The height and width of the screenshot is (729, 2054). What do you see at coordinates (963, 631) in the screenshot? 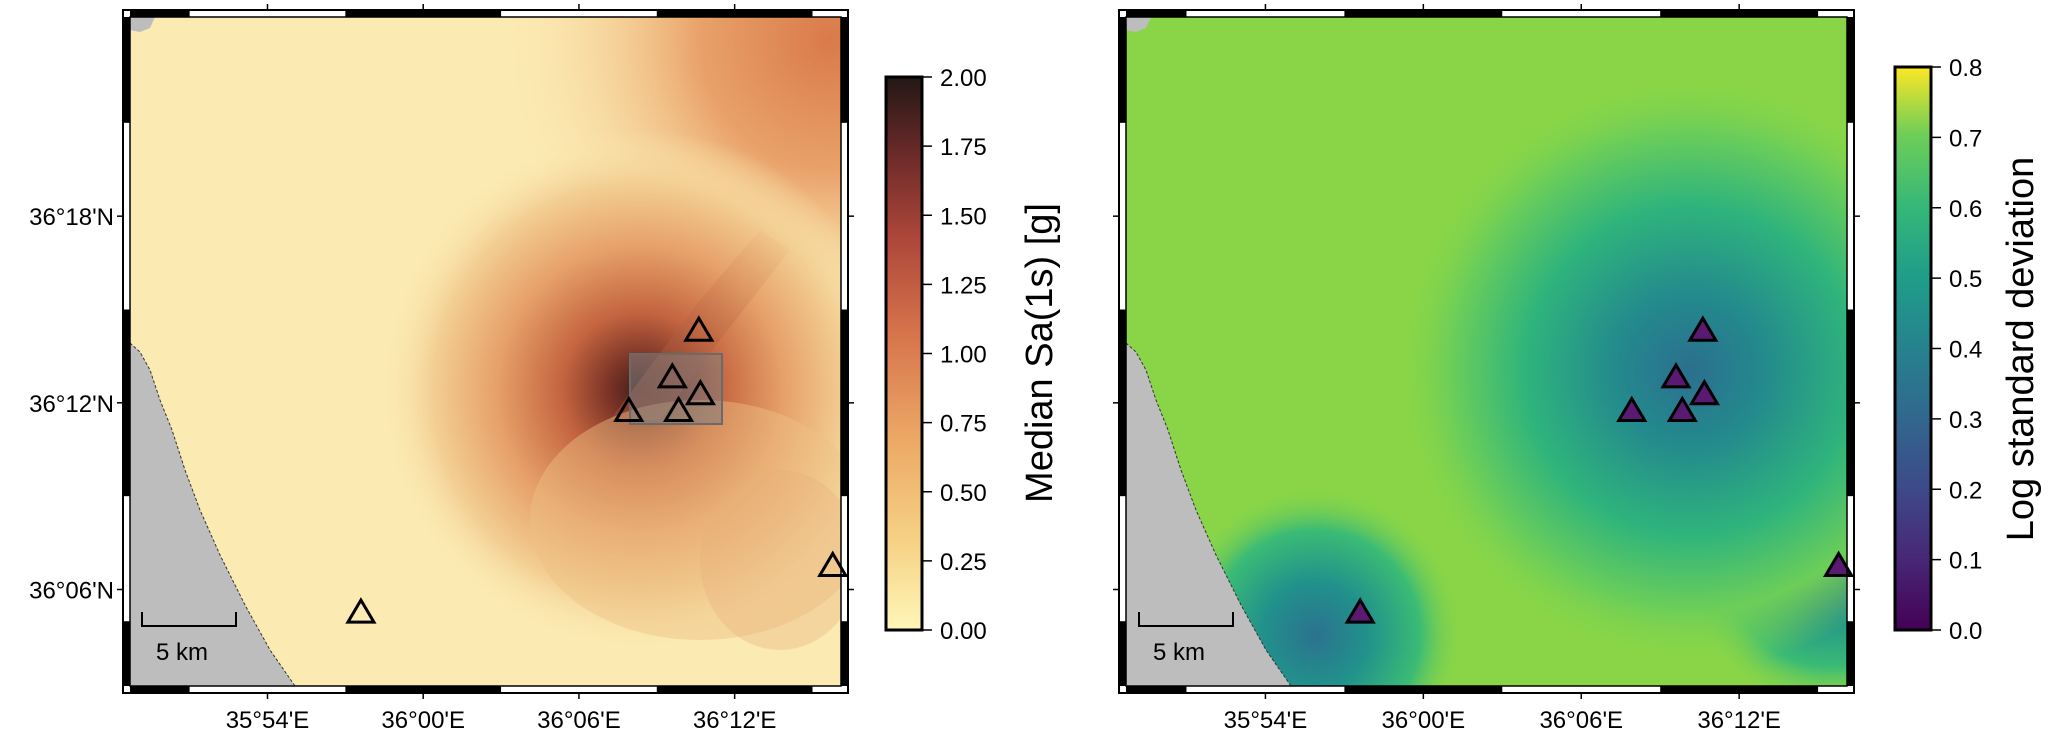
I see `colorbar-tick-label: 0.00` at bounding box center [963, 631].